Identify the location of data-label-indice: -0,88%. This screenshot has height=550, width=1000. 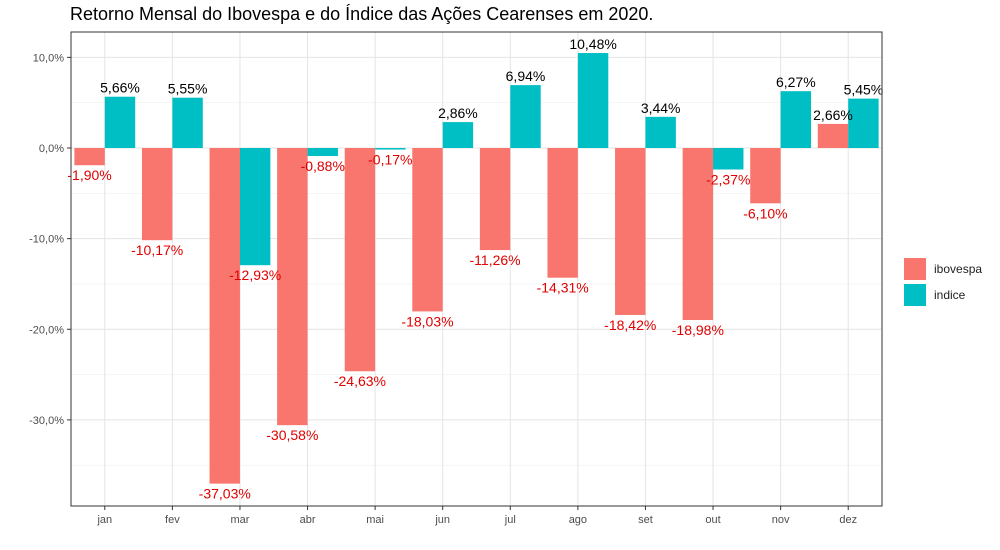
(323, 166).